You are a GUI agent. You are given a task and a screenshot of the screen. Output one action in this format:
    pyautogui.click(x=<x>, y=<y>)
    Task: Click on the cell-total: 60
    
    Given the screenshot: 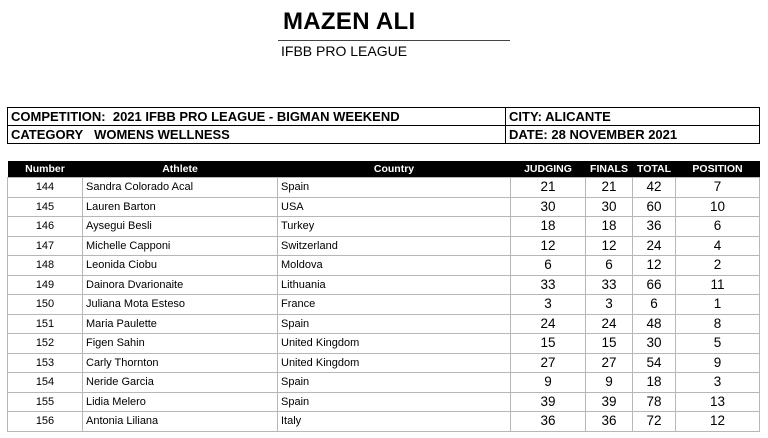 What is the action you would take?
    pyautogui.click(x=654, y=206)
    